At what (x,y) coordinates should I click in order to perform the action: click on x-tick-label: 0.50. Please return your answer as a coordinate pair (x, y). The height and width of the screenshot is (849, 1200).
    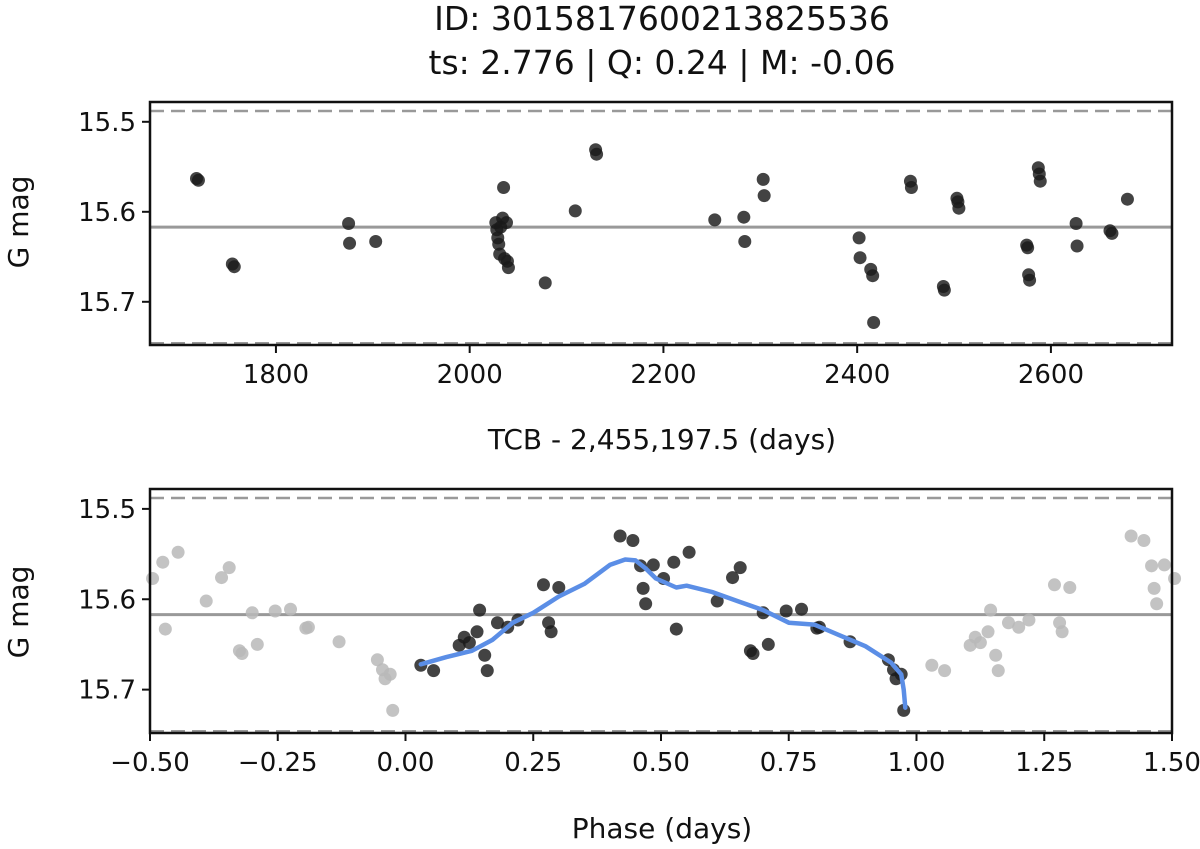
    Looking at the image, I should click on (661, 763).